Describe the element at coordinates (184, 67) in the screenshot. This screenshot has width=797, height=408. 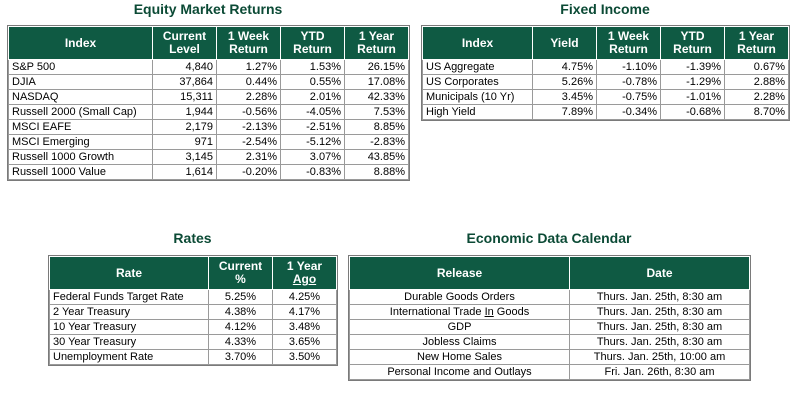
I see `equity-level: 4,840` at that location.